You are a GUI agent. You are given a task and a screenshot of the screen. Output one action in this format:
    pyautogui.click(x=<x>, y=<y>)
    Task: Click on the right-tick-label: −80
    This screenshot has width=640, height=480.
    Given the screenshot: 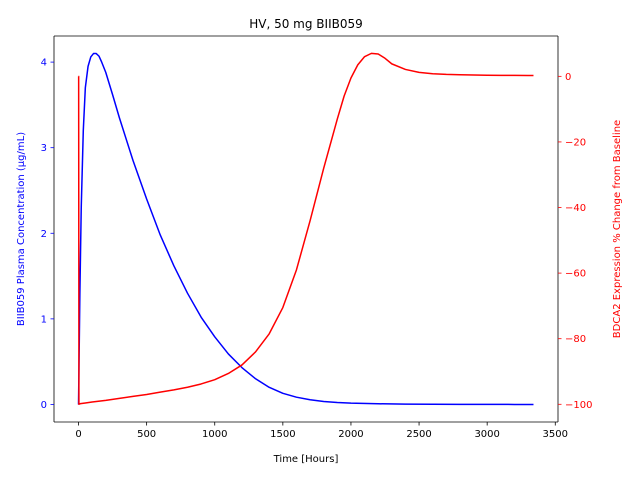 What is the action you would take?
    pyautogui.click(x=575, y=339)
    